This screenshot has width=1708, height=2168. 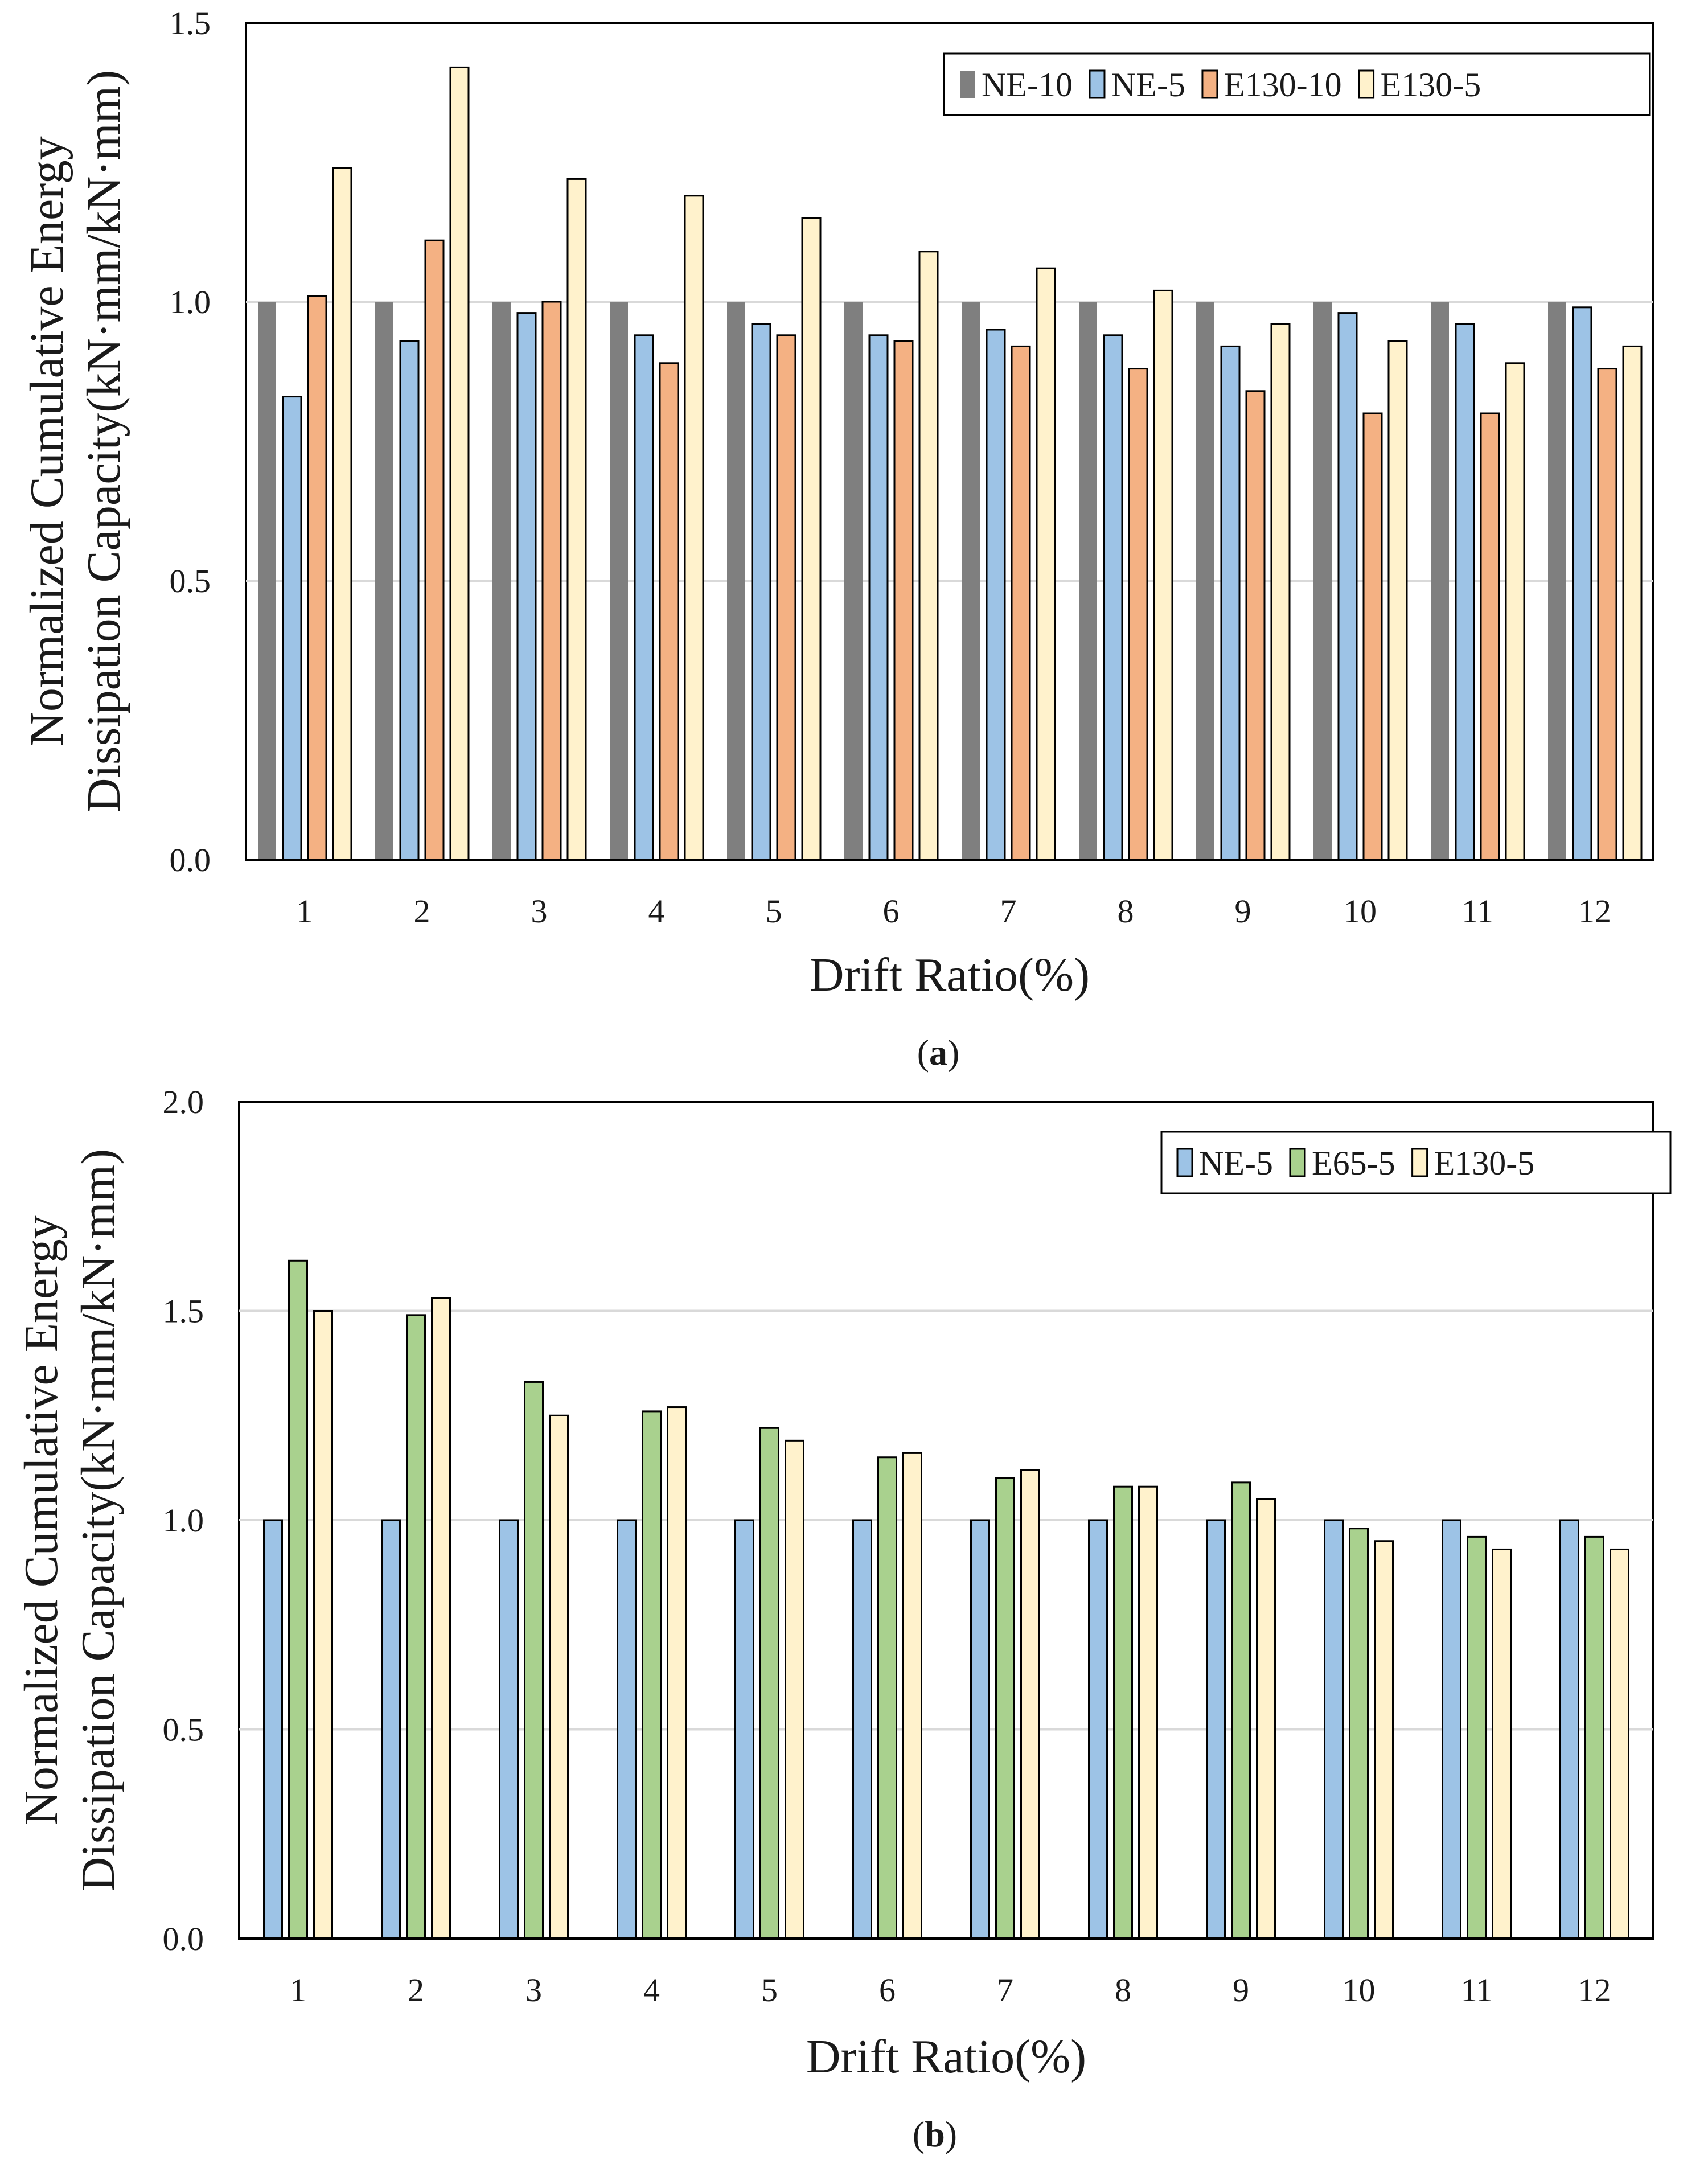 I want to click on y-tick-label: 1.0, so click(x=190, y=302).